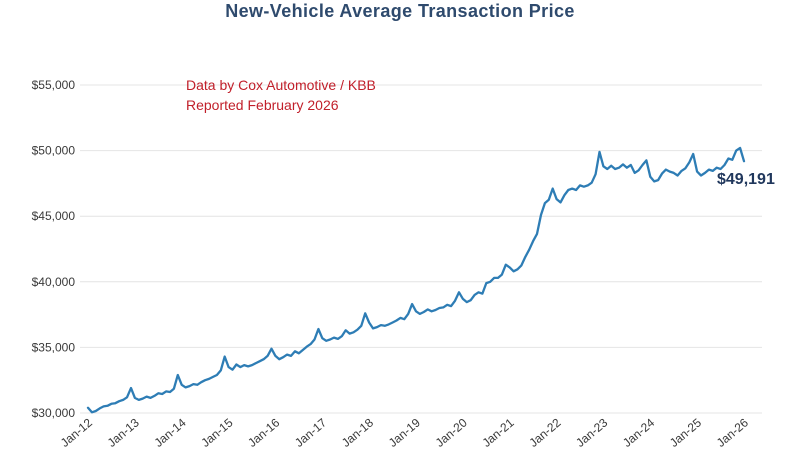  Describe the element at coordinates (591, 432) in the screenshot. I see `x-tick-label: Jan-23` at that location.